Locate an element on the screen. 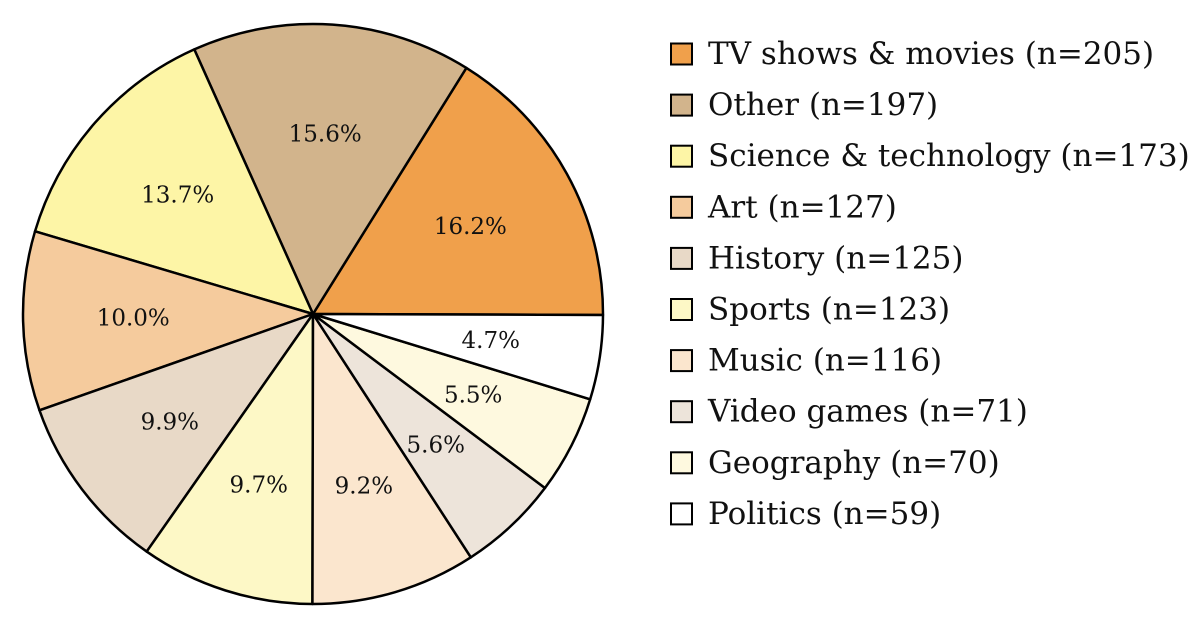 Image resolution: width=1192 pixels, height=622 pixels. slice-percentage-label: 16.2% is located at coordinates (470, 227).